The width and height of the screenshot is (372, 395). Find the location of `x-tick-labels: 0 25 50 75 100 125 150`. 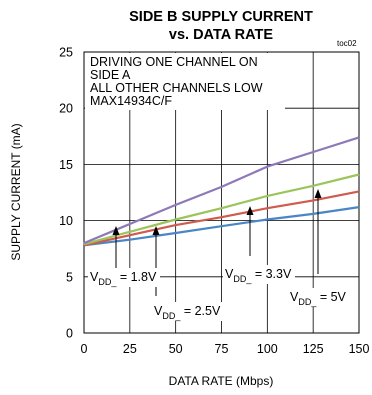

x-tick-labels: 0 25 50 75 100 125 150 is located at coordinates (225, 349).